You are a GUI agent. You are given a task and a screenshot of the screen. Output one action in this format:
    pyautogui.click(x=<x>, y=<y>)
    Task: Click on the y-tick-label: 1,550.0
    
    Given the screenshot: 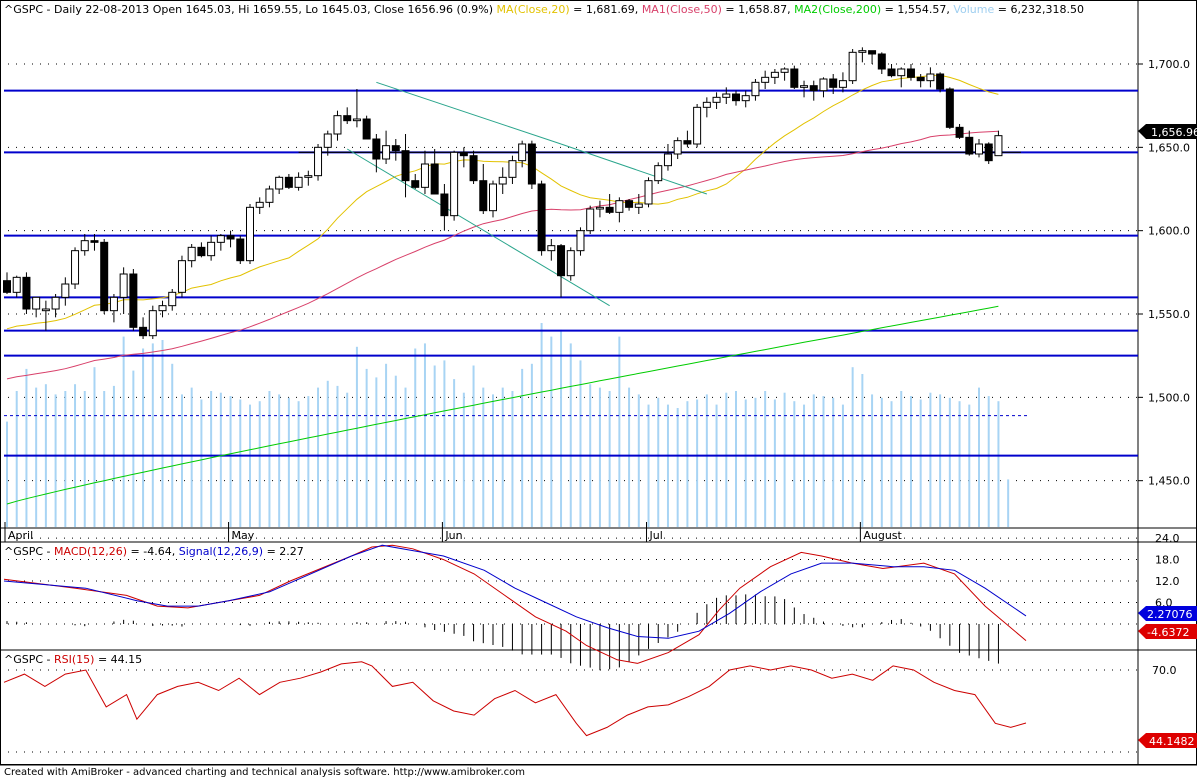 What is the action you would take?
    pyautogui.click(x=1169, y=314)
    